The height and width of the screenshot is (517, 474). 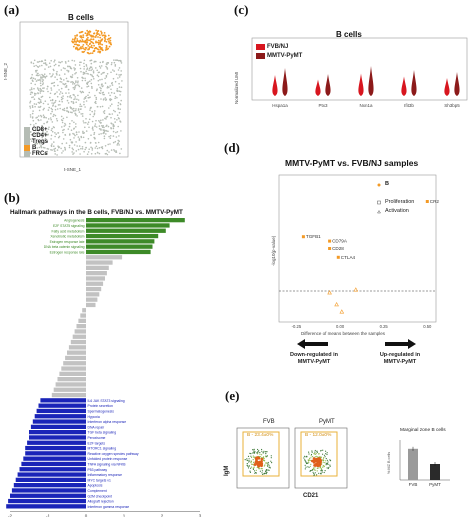 What do you see at coordinates (349, 34) in the screenshot?
I see `panel-c-title: B cells` at bounding box center [349, 34].